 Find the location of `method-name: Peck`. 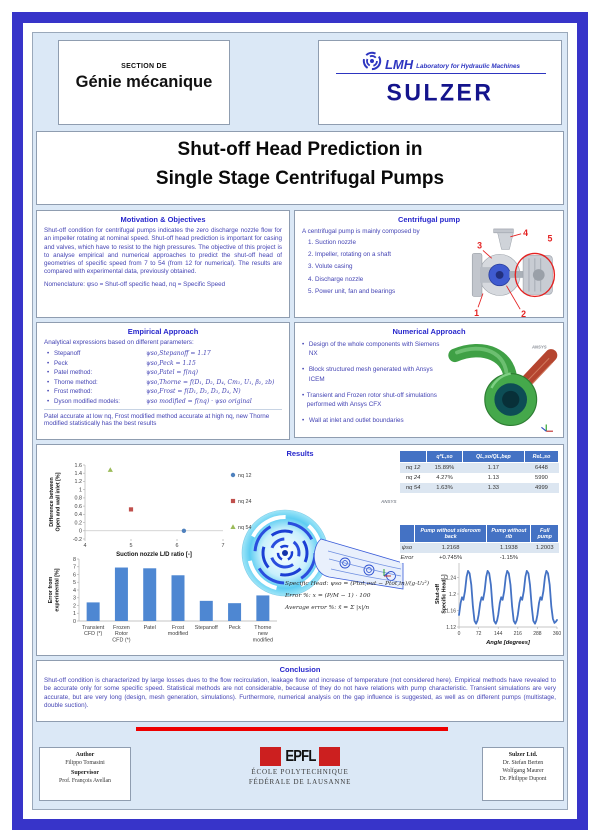

method-name: Peck is located at coordinates (61, 363).